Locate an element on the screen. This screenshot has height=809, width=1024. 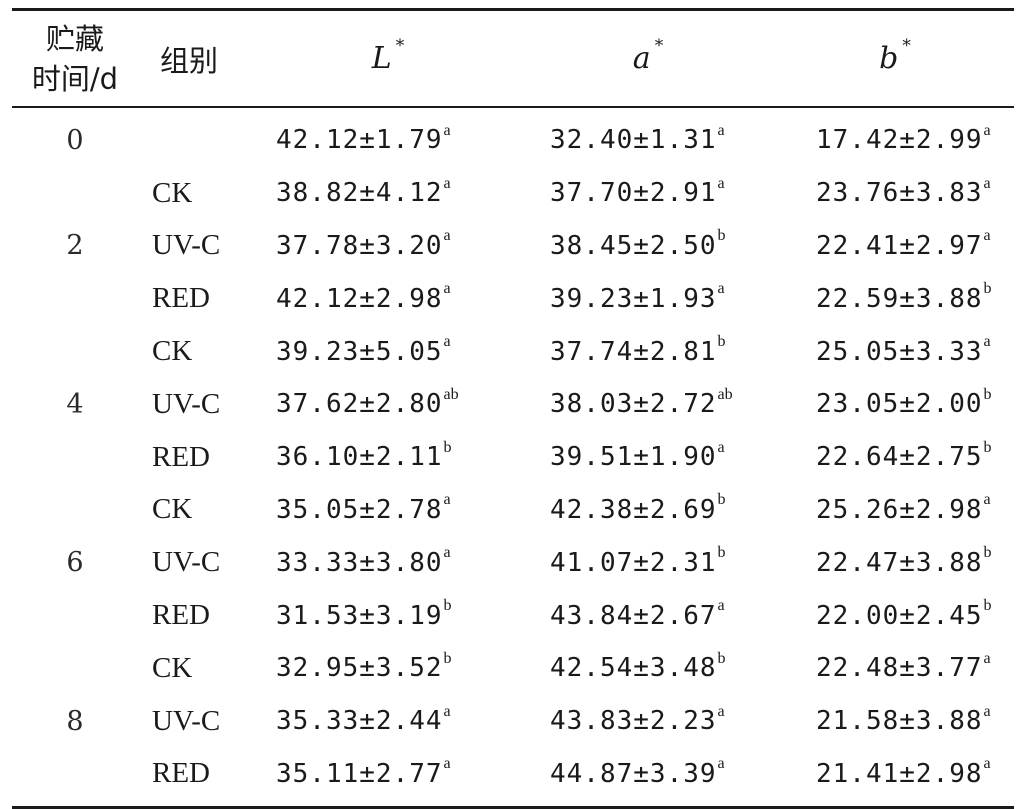
cell-storage-time: 6 is located at coordinates (75, 563).